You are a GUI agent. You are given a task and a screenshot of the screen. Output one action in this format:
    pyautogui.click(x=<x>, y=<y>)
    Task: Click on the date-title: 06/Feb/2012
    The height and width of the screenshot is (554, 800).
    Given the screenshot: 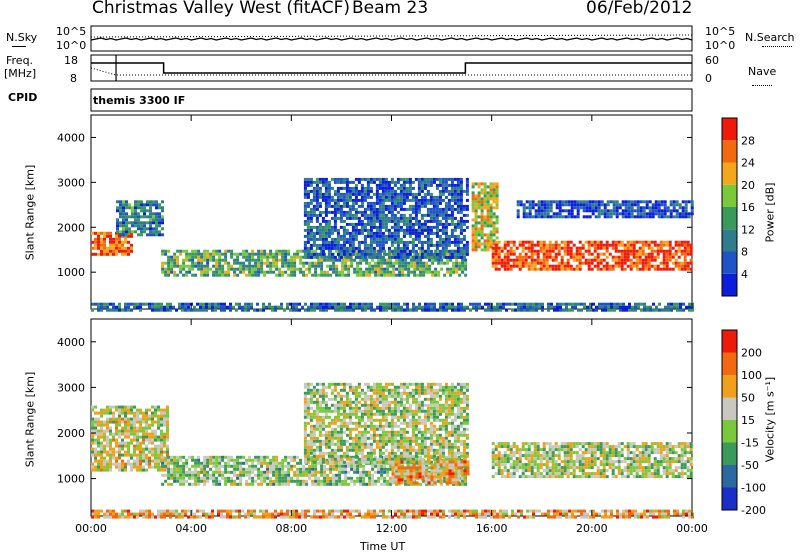 What is the action you would take?
    pyautogui.click(x=639, y=9)
    